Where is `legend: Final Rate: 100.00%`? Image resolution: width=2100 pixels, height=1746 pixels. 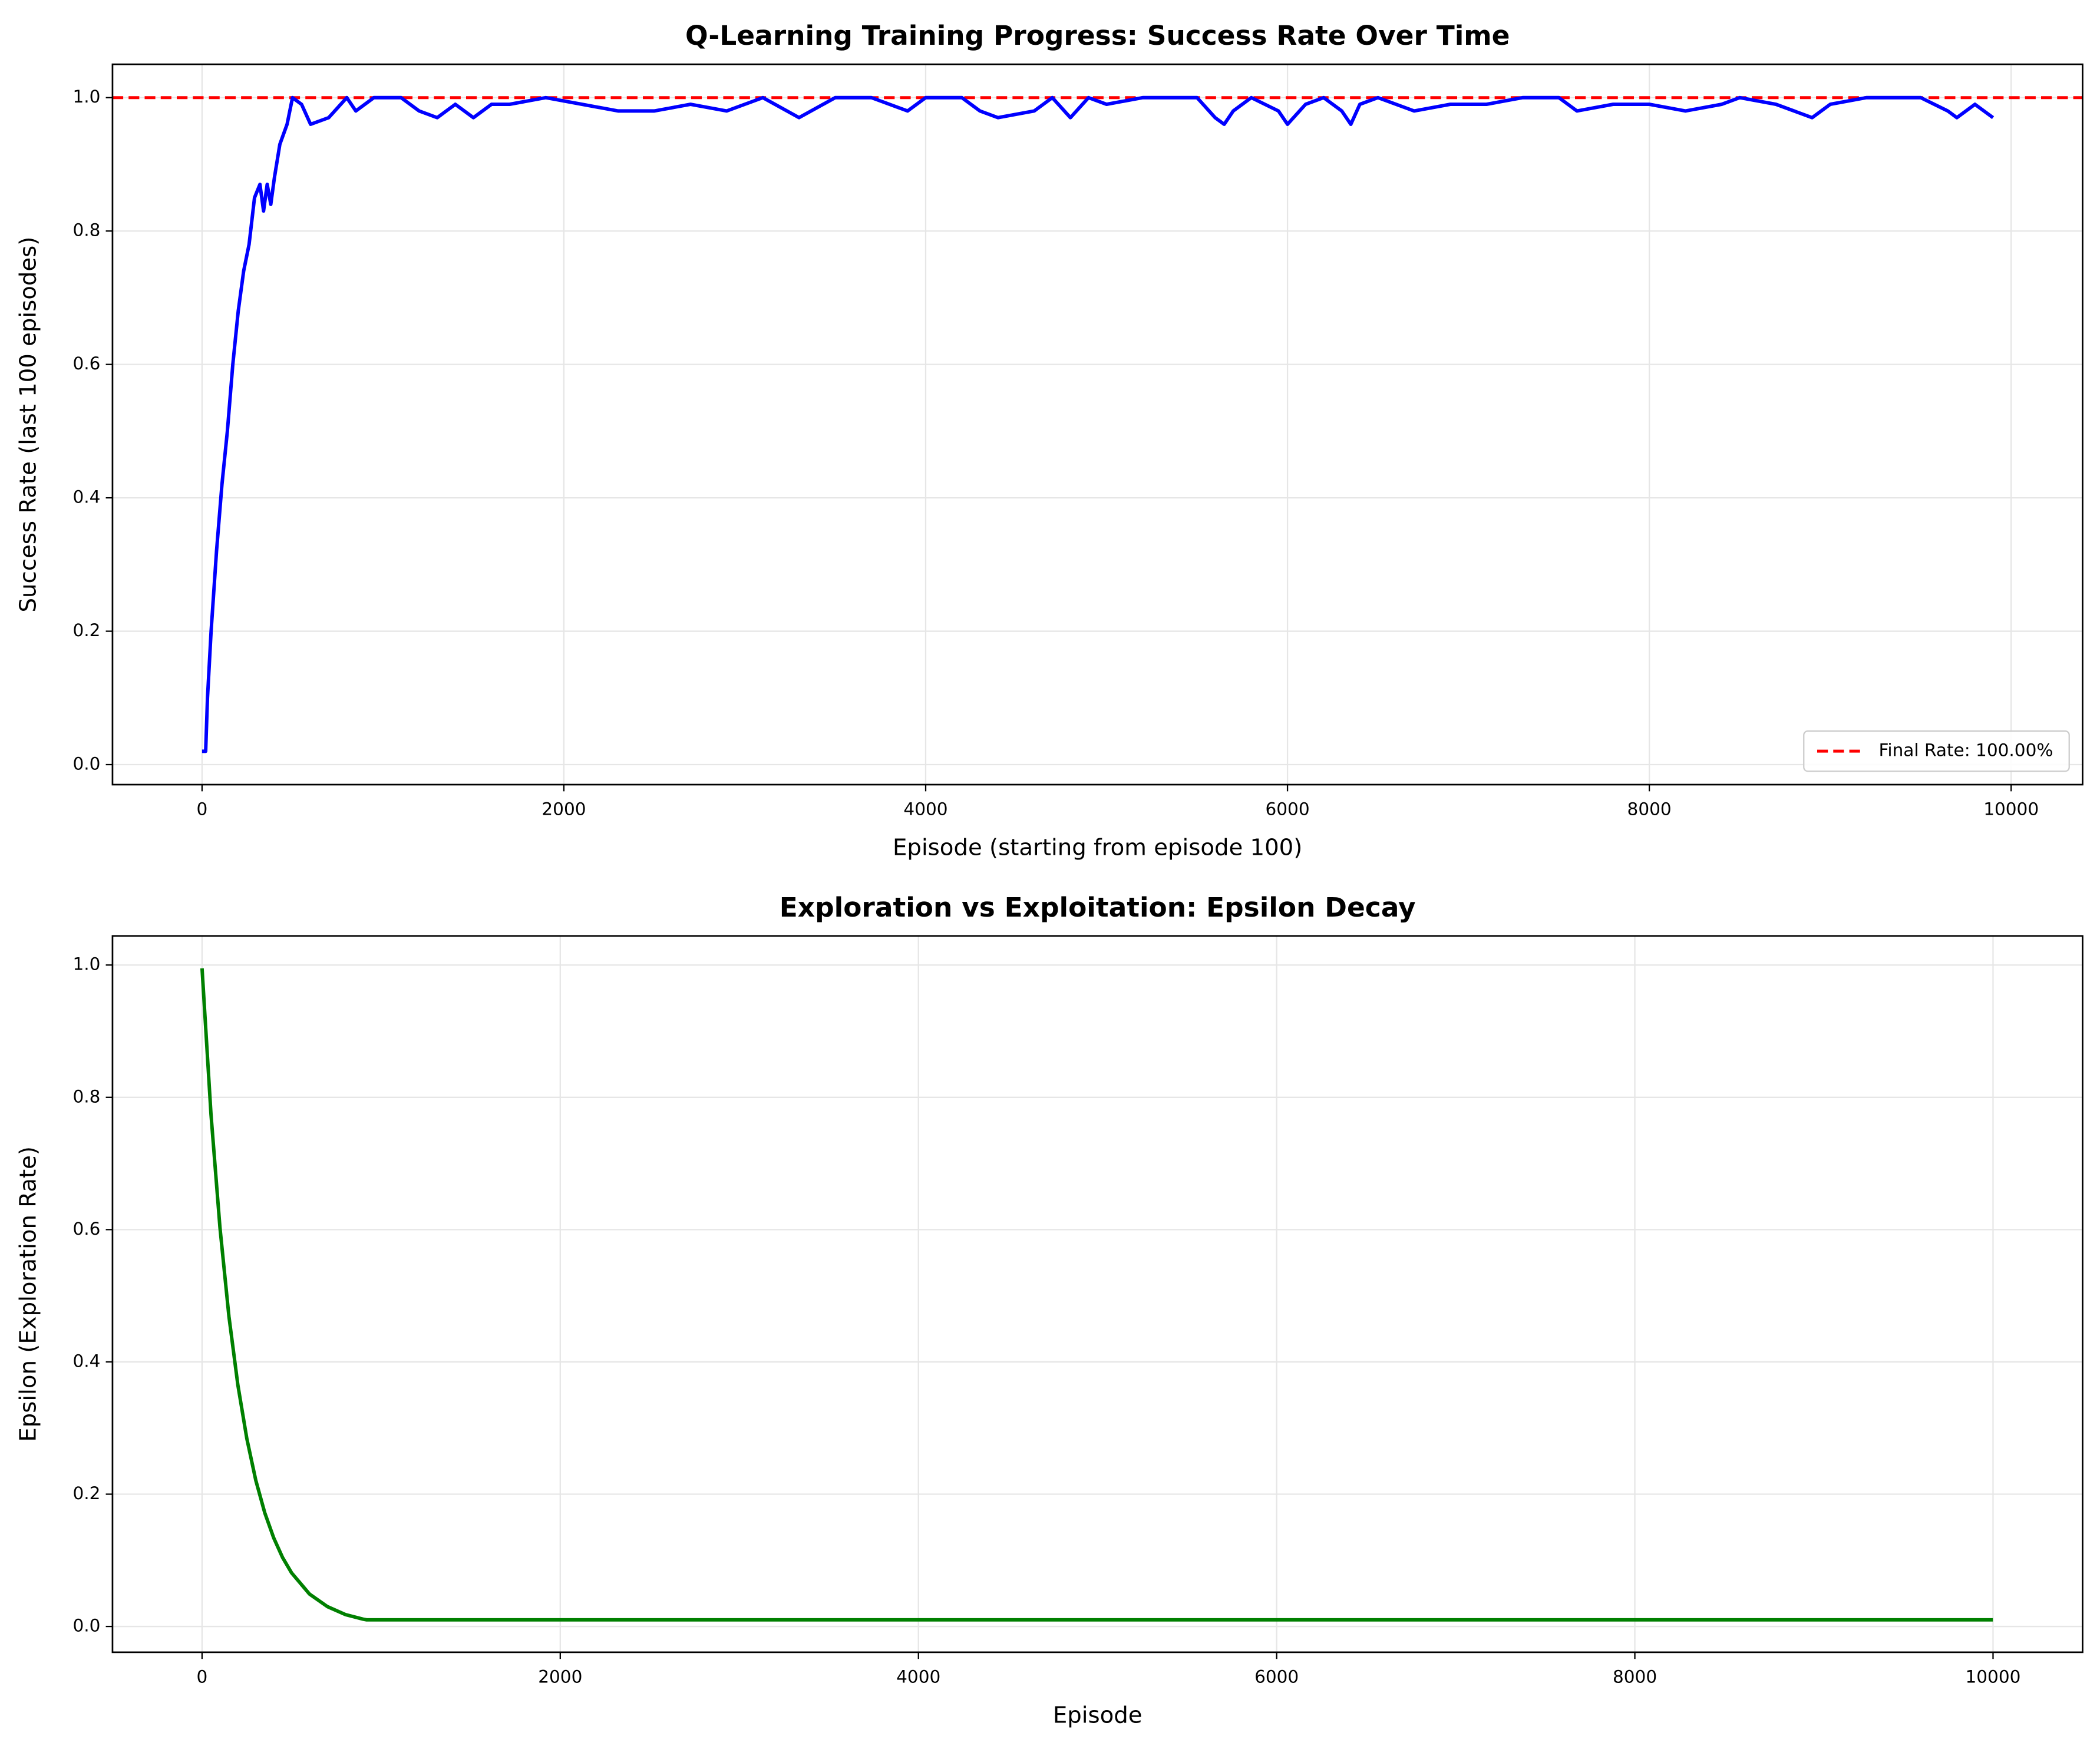
legend: Final Rate: 100.00% is located at coordinates (1936, 751).